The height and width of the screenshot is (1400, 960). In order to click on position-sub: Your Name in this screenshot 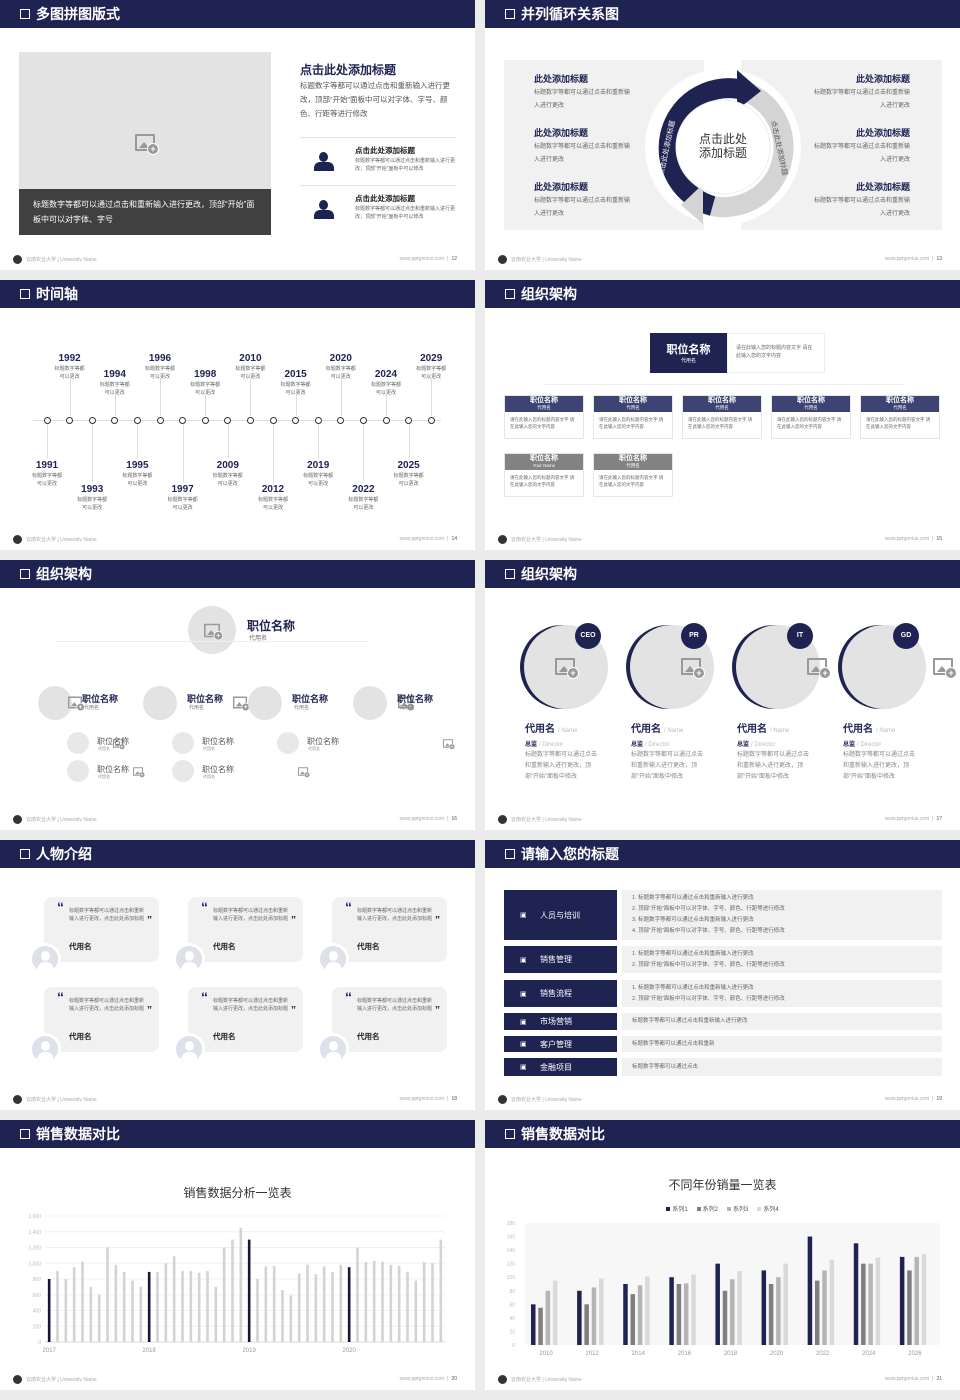, I will do `click(544, 465)`.